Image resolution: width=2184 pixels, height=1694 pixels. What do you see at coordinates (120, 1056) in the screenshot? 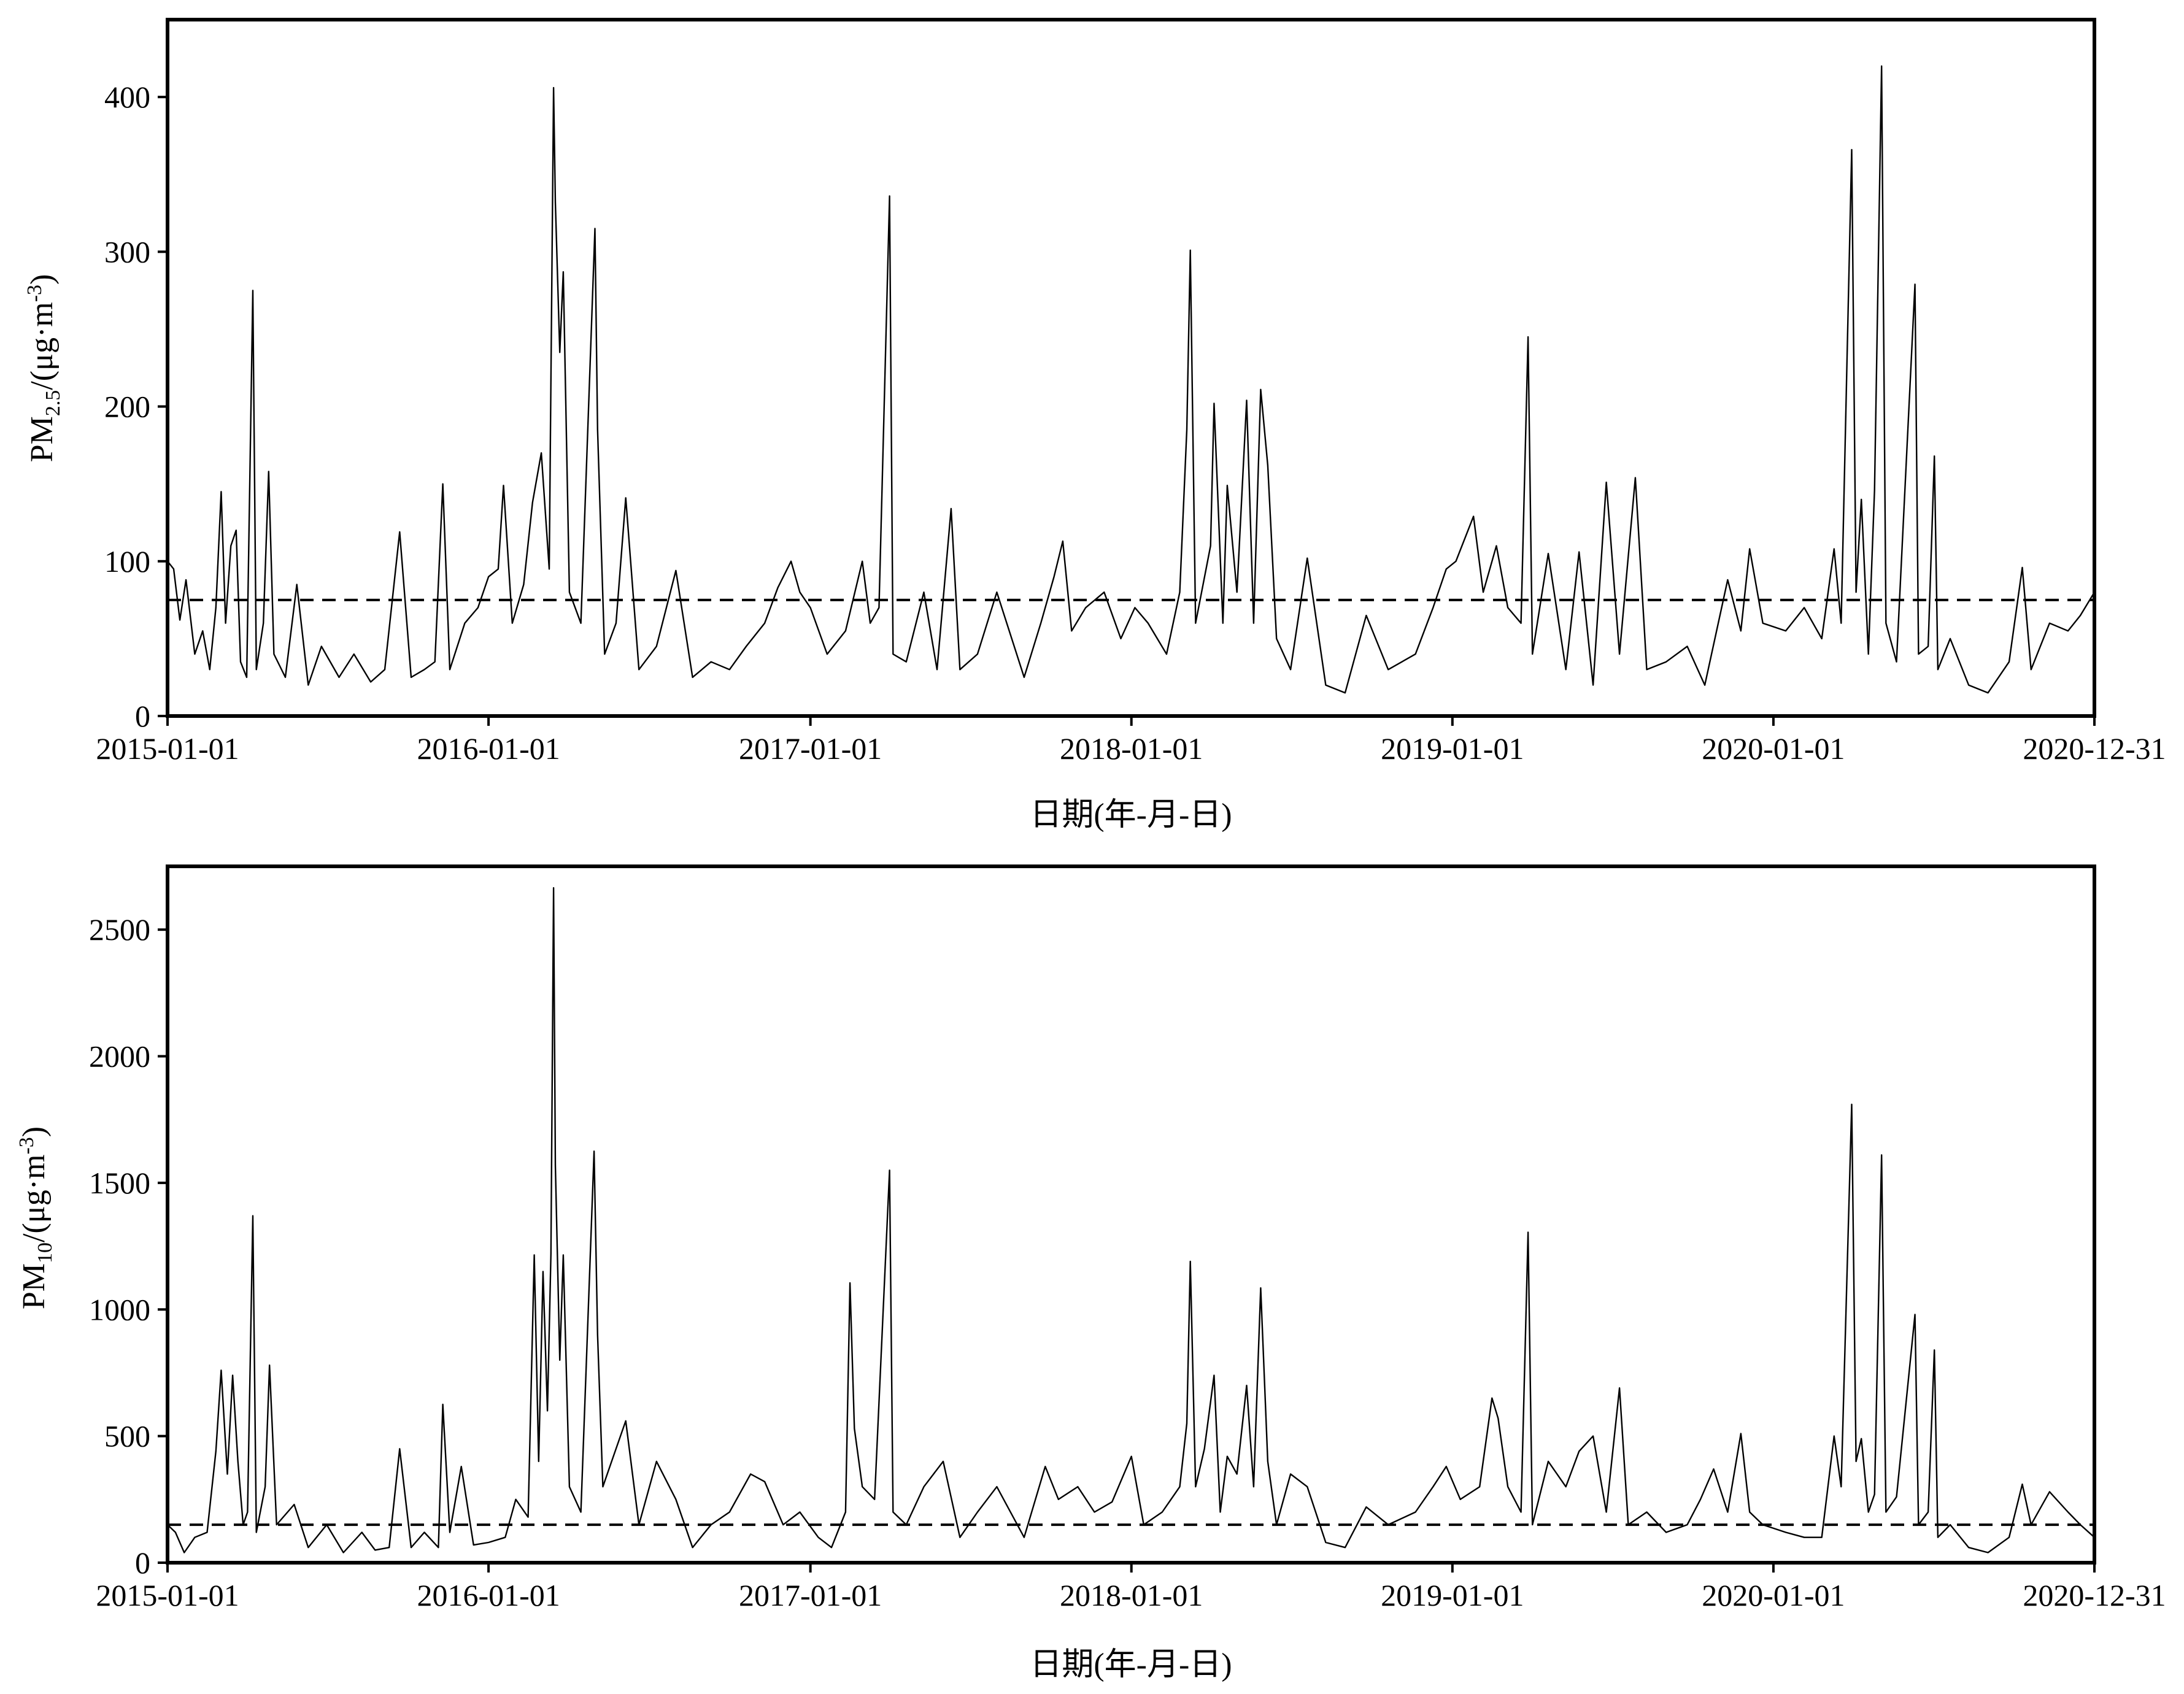
I see `y-tick-label: 2000` at bounding box center [120, 1056].